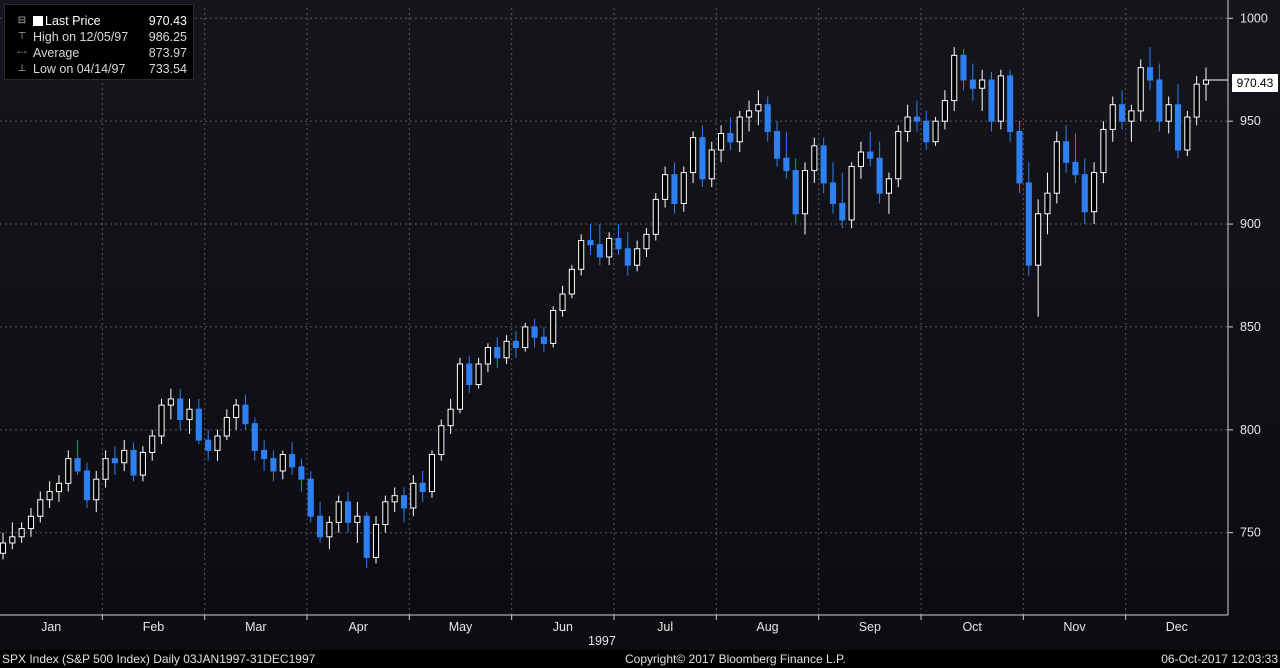  What do you see at coordinates (167, 37) in the screenshot?
I see `high-value: 986.25` at bounding box center [167, 37].